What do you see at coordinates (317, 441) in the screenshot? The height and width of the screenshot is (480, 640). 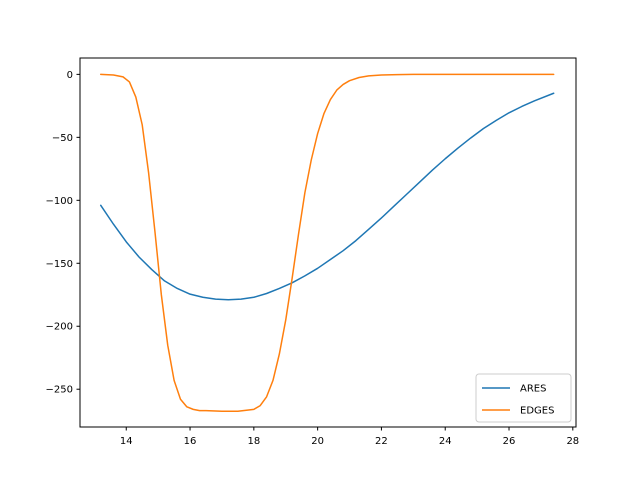 I see `x-tick-label: 20` at bounding box center [317, 441].